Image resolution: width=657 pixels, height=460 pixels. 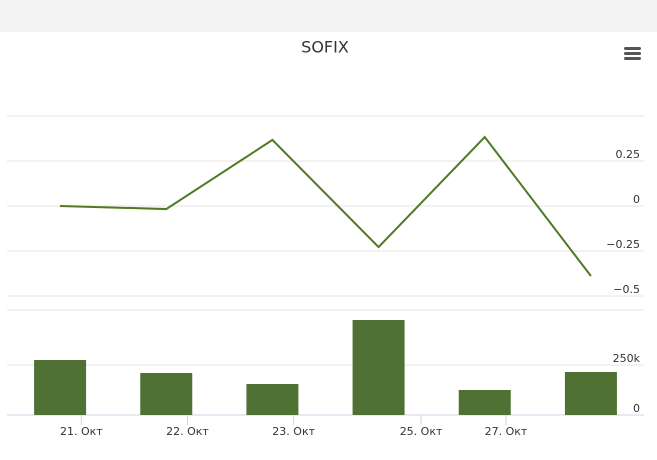 What do you see at coordinates (325, 47) in the screenshot?
I see `chart-title: SOFIX` at bounding box center [325, 47].